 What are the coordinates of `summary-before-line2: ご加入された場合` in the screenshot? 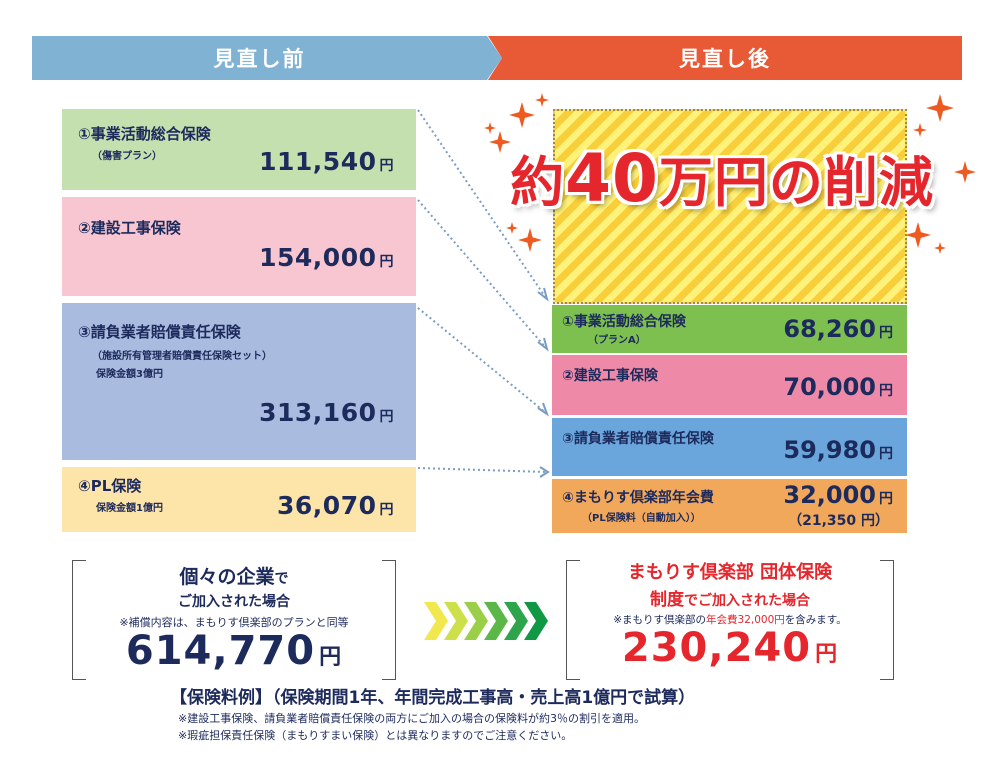 It's located at (234, 602).